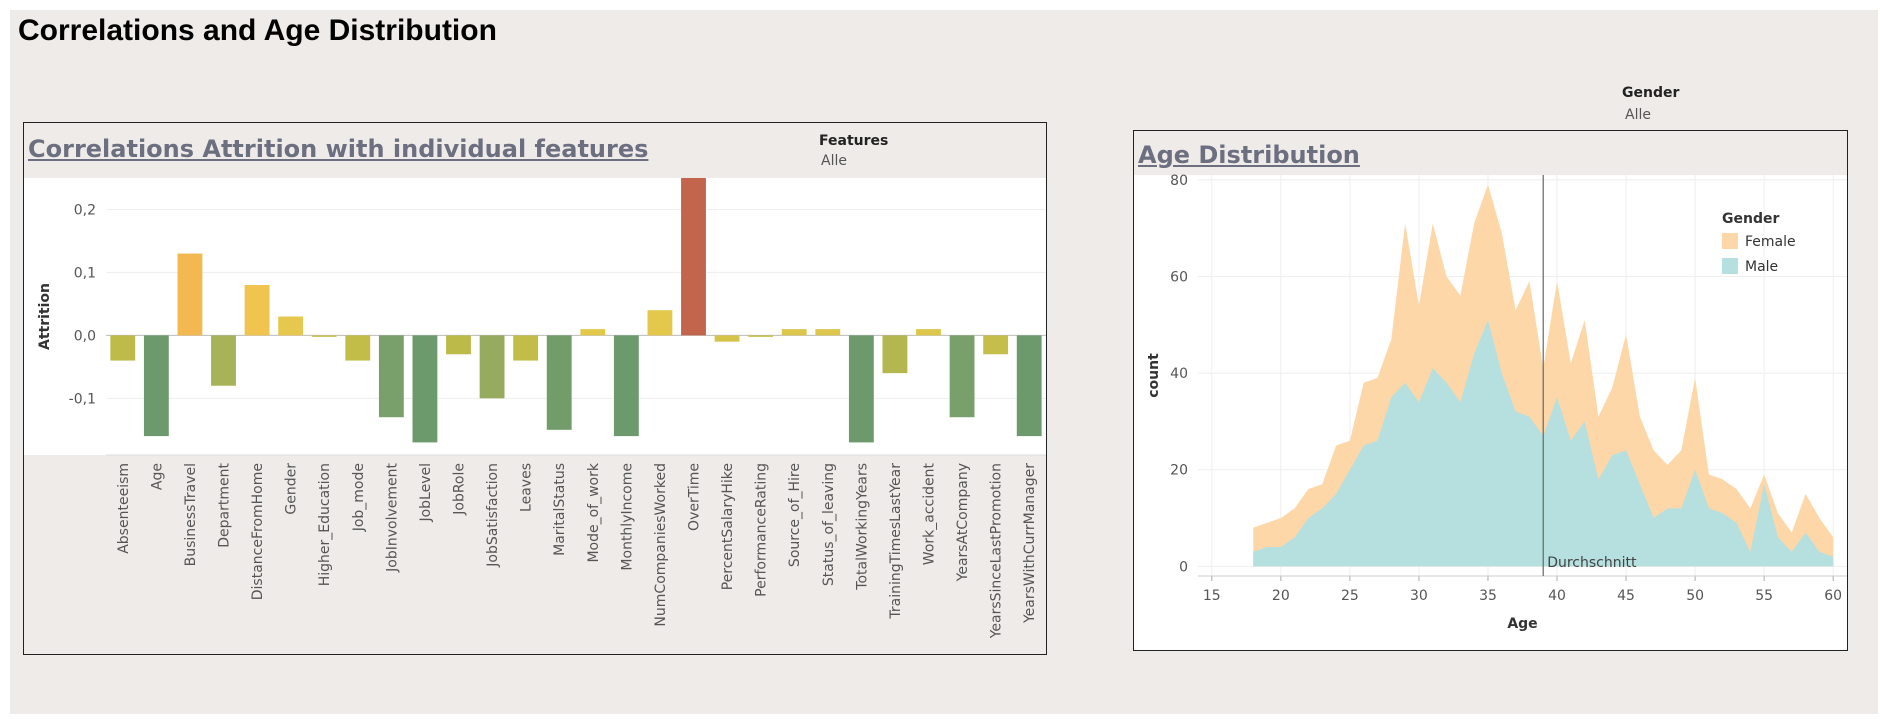 The image size is (1880, 723). Describe the element at coordinates (660, 323) in the screenshot. I see `bar-numcompaniesworked` at that location.